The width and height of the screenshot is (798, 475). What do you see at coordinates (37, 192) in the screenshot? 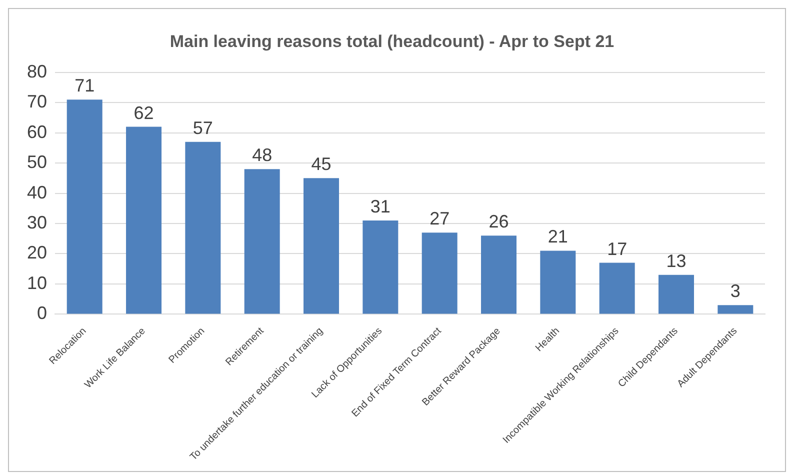
I see `y-tick-label: 40` at bounding box center [37, 192].